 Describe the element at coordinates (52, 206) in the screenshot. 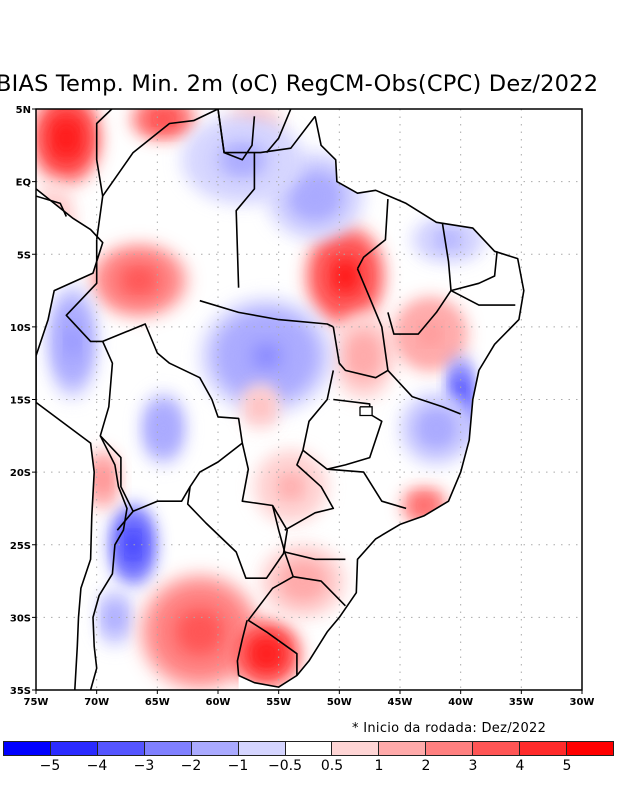

I see `boundary-peru-ecuador` at that location.